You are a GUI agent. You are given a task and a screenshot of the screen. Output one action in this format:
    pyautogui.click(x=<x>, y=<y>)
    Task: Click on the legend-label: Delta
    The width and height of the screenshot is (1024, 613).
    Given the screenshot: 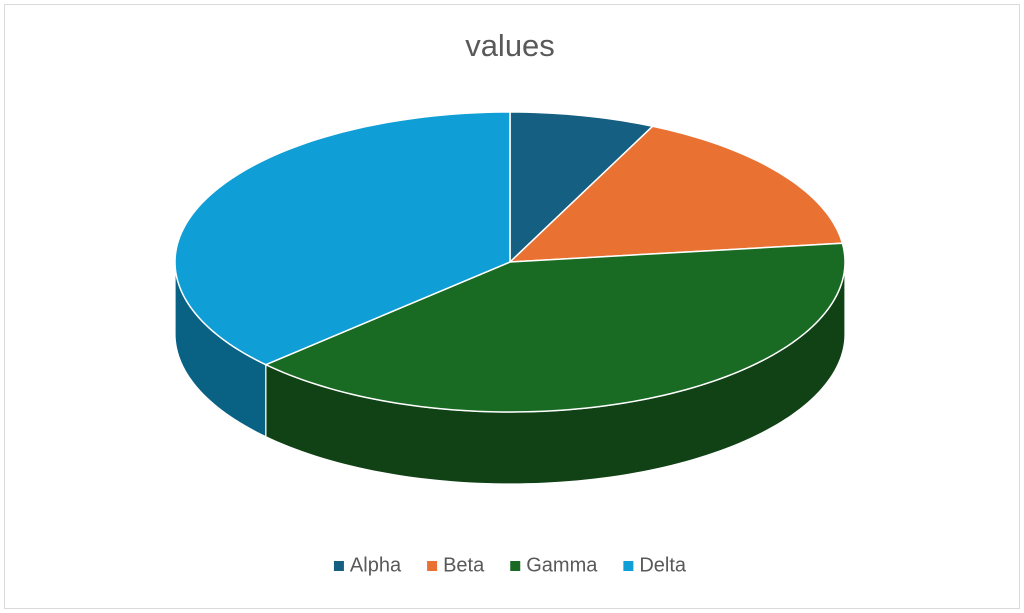 What is the action you would take?
    pyautogui.click(x=663, y=565)
    